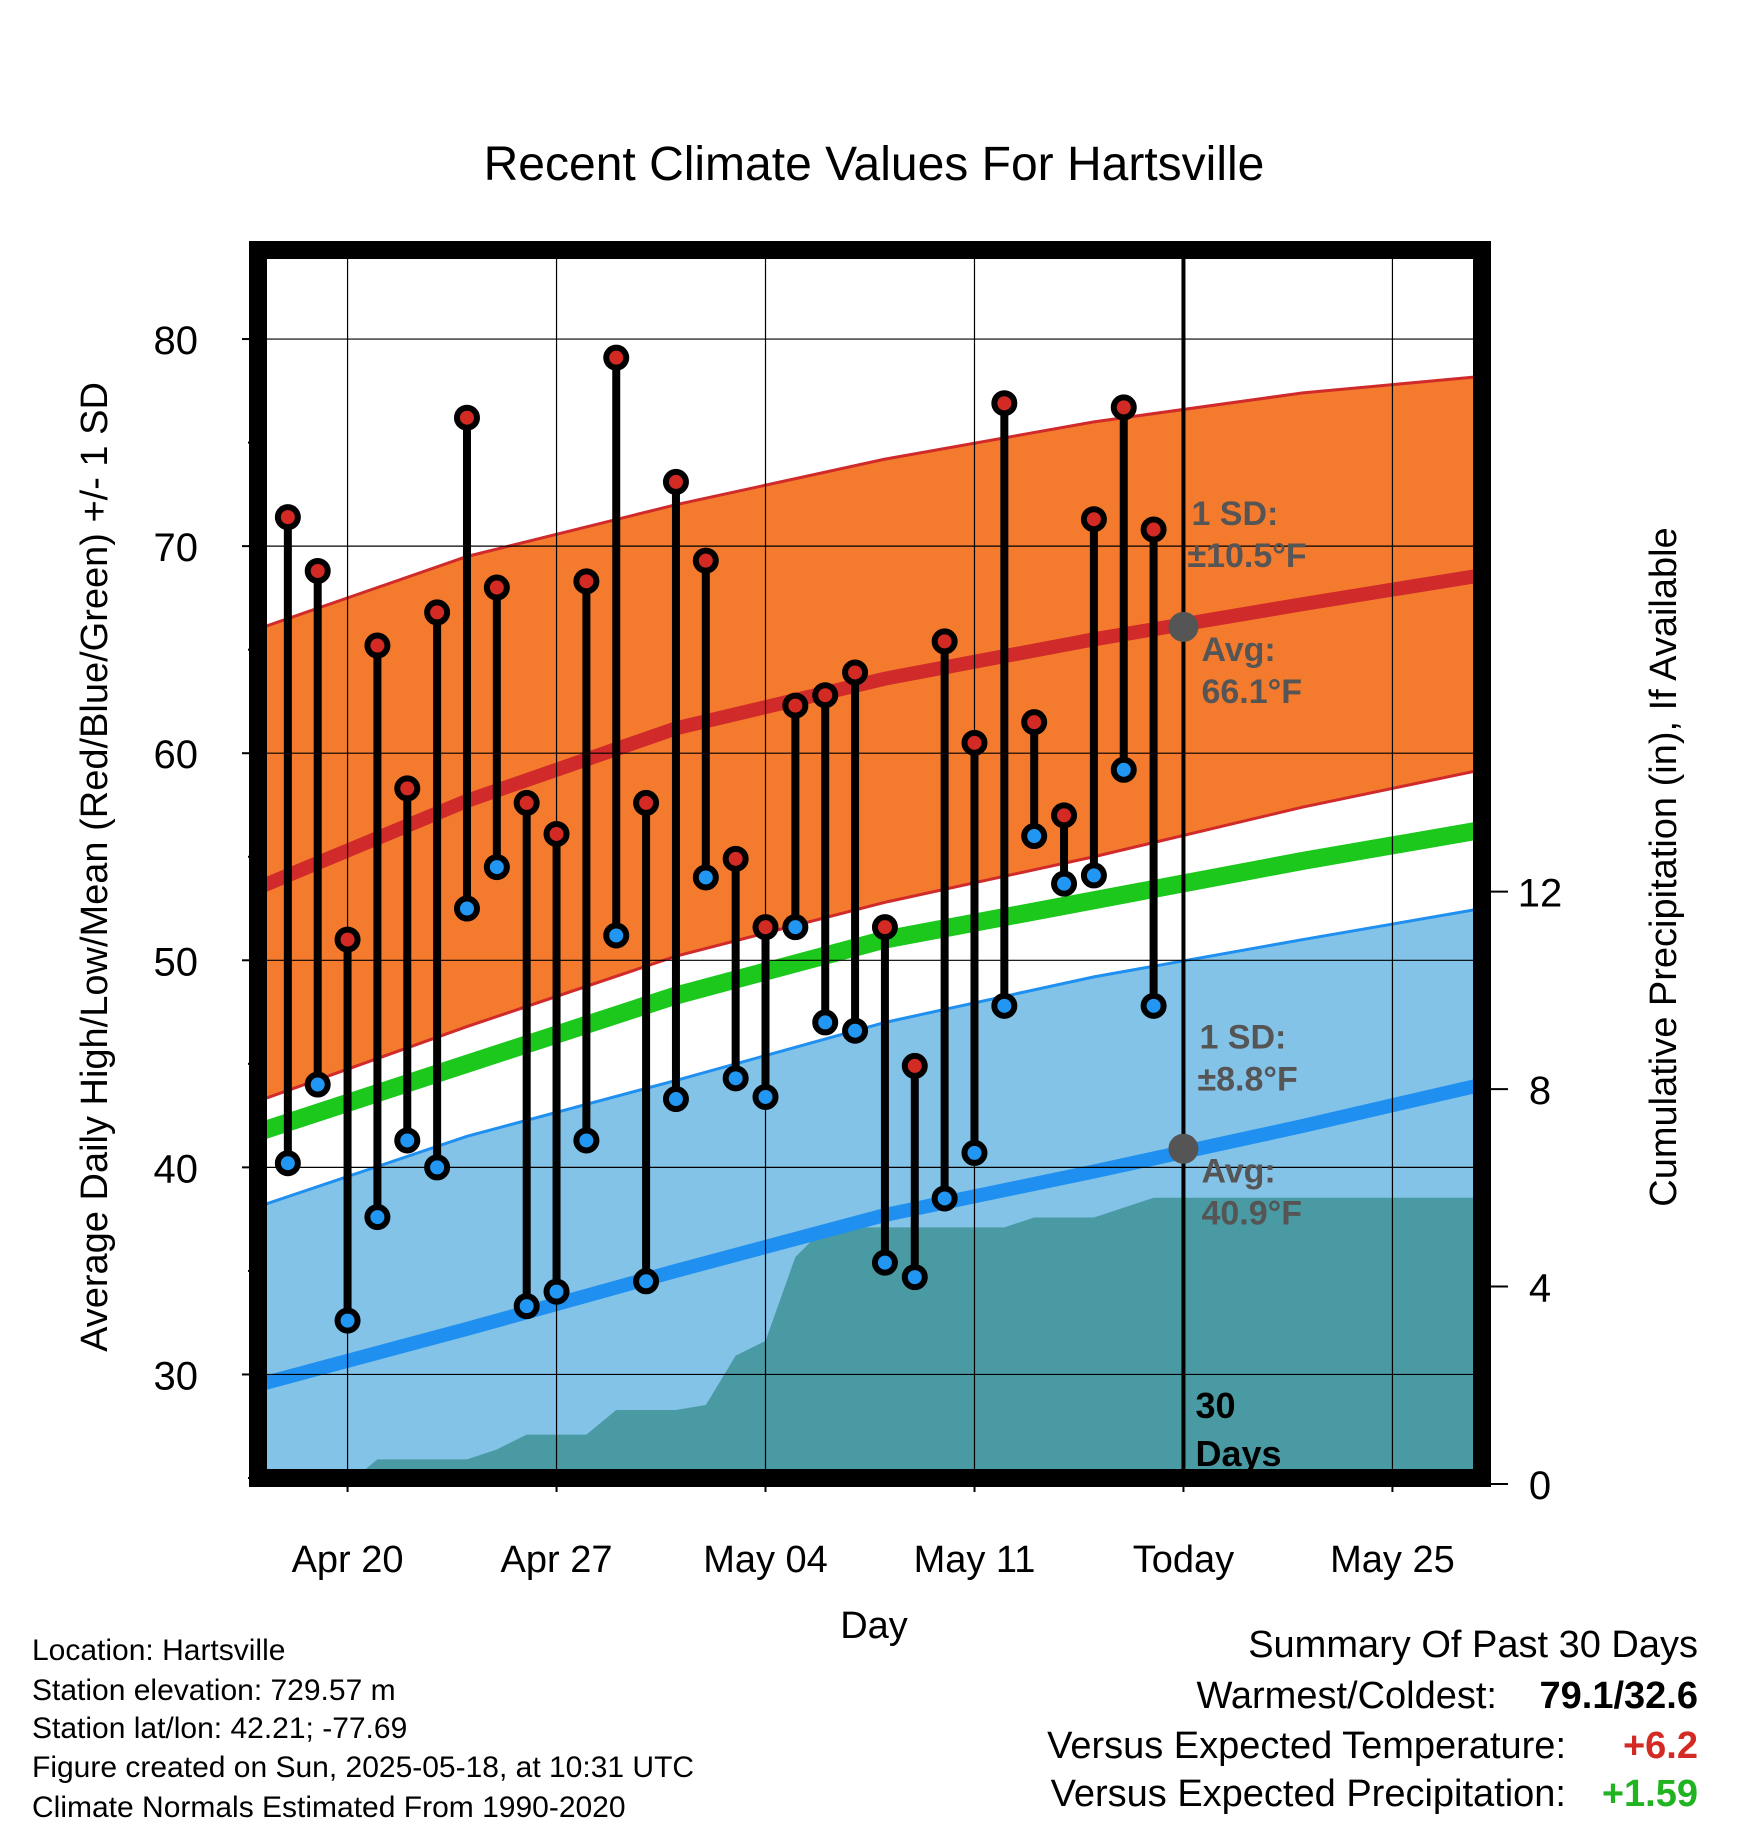 The height and width of the screenshot is (1828, 1748). What do you see at coordinates (219, 1728) in the screenshot?
I see `station-latlon: Station lat/lon: 42.21; -77.69` at bounding box center [219, 1728].